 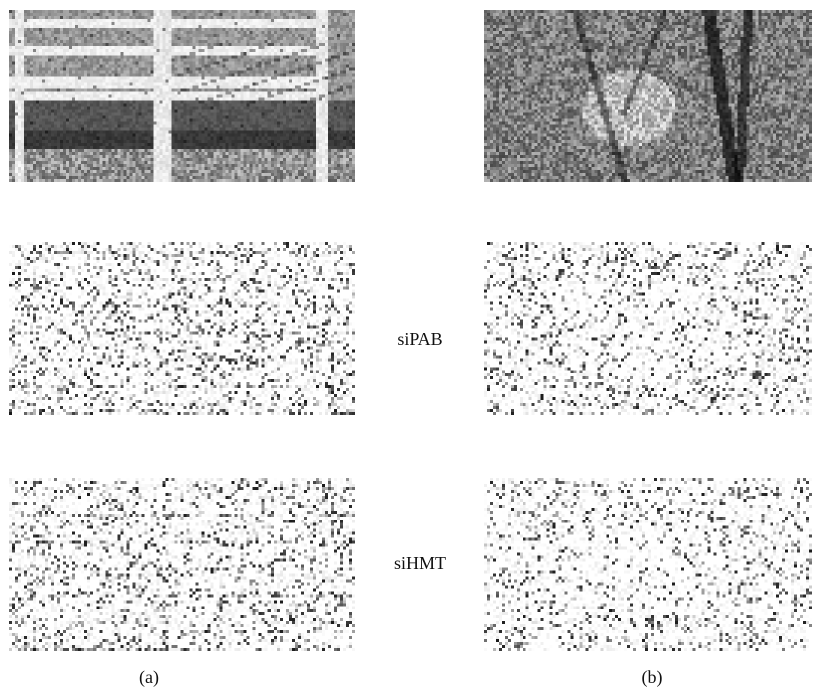 What do you see at coordinates (420, 339) in the screenshot?
I see `row-label-sipab: siPAB` at bounding box center [420, 339].